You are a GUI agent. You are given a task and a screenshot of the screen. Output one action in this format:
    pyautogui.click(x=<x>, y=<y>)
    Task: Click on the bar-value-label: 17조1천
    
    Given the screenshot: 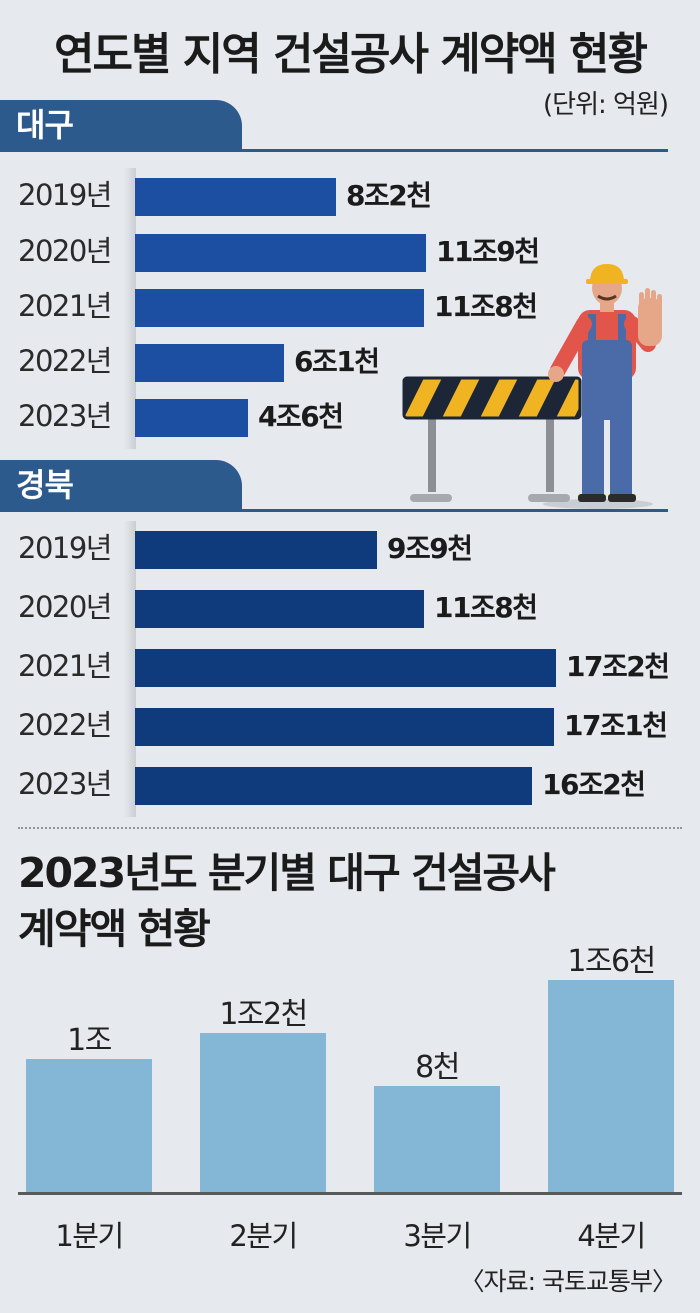 What is the action you would take?
    pyautogui.click(x=616, y=725)
    